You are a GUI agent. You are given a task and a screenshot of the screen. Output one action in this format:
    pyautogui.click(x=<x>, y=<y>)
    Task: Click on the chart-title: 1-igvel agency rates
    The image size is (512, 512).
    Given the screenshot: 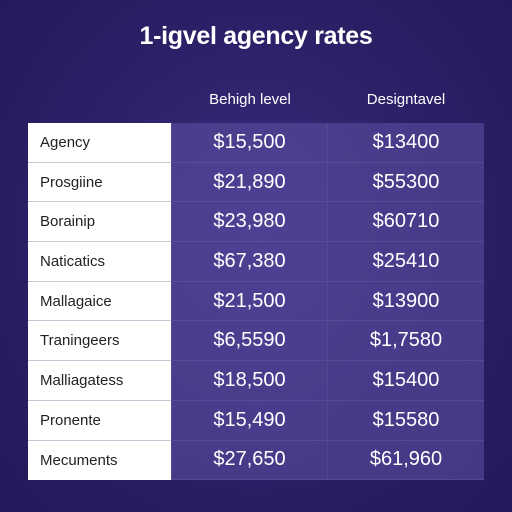 What is the action you would take?
    pyautogui.click(x=256, y=36)
    